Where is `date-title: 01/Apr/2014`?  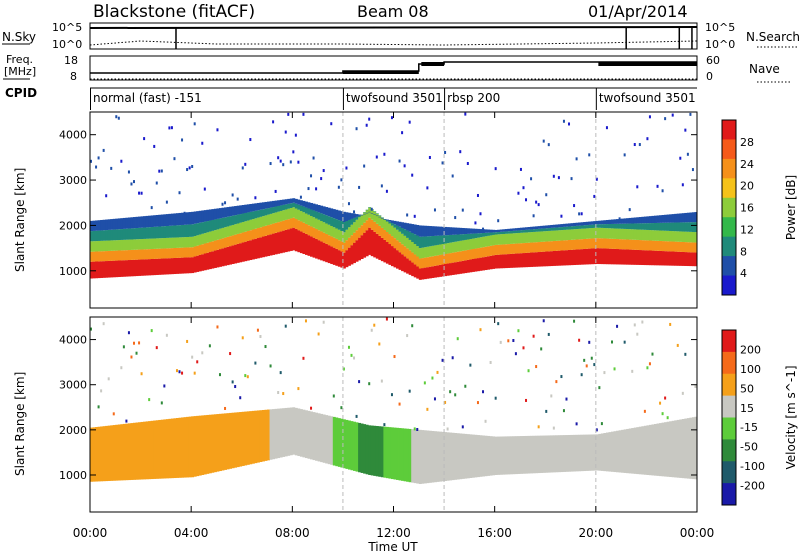
date-title: 01/Apr/2014 is located at coordinates (638, 11).